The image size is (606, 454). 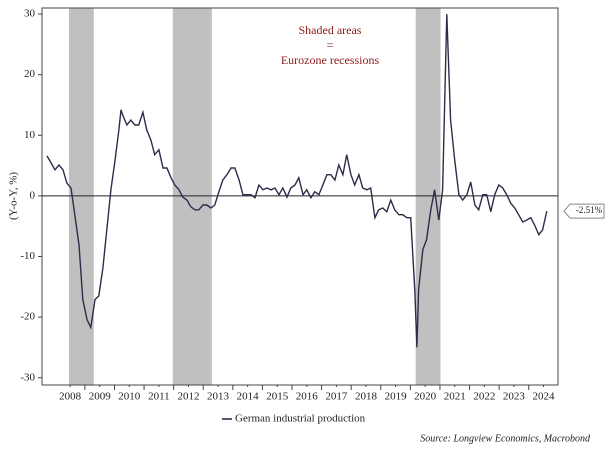 I want to click on x-tick-label: 2020, so click(x=425, y=397).